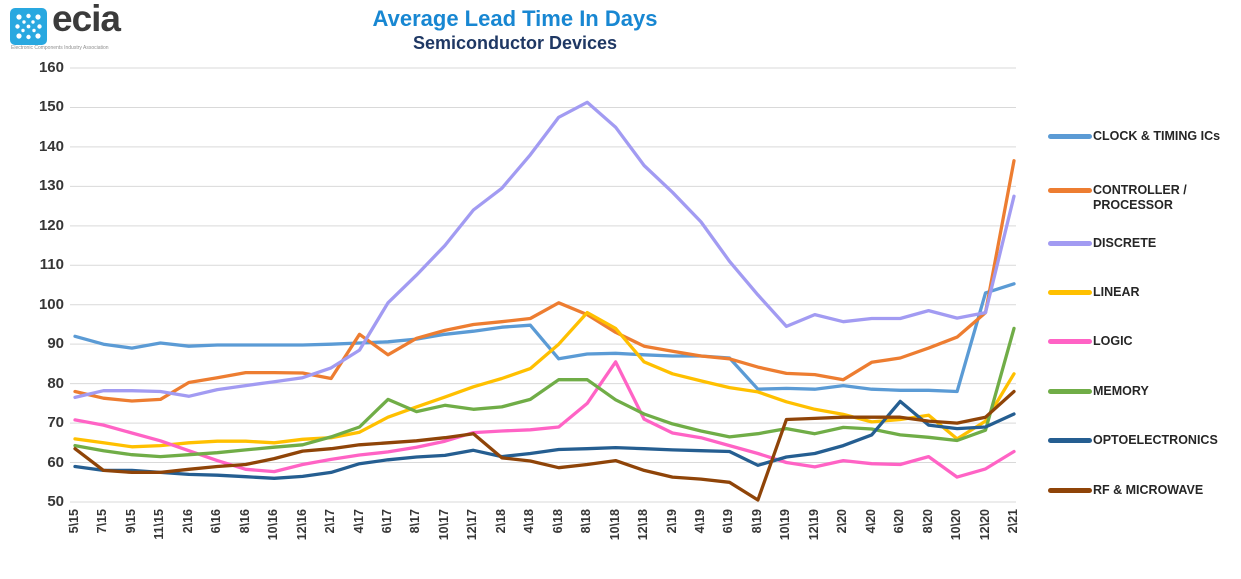  What do you see at coordinates (1157, 136) in the screenshot?
I see `legend-label: CLOCK & TIMING ICs` at bounding box center [1157, 136].